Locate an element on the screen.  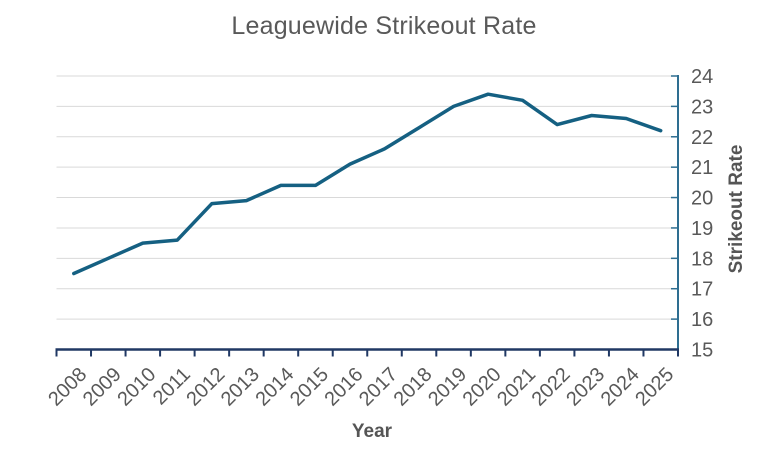
x-tick-label: 2010 is located at coordinates (136, 386).